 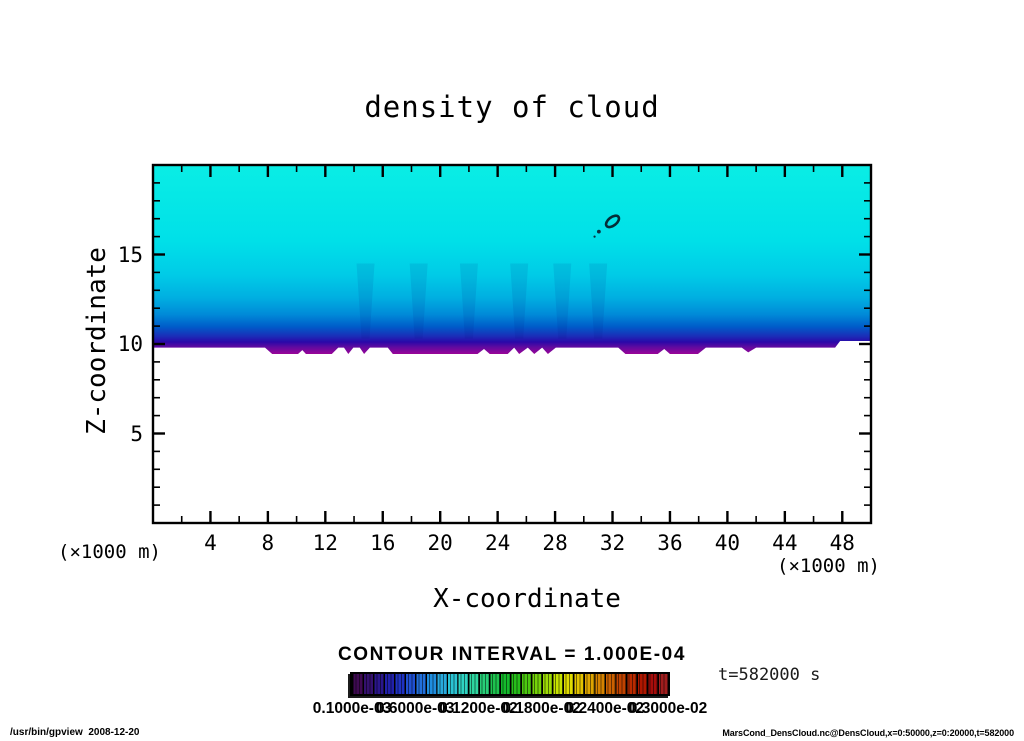 I want to click on colorbar-value-label: 0.1000e-03, so click(x=352, y=708).